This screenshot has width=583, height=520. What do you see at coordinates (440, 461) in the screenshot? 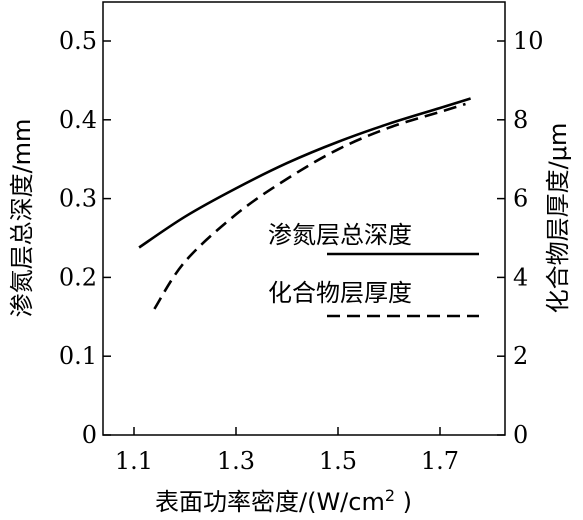
I see `x-tick-label: 1.7` at bounding box center [440, 461].